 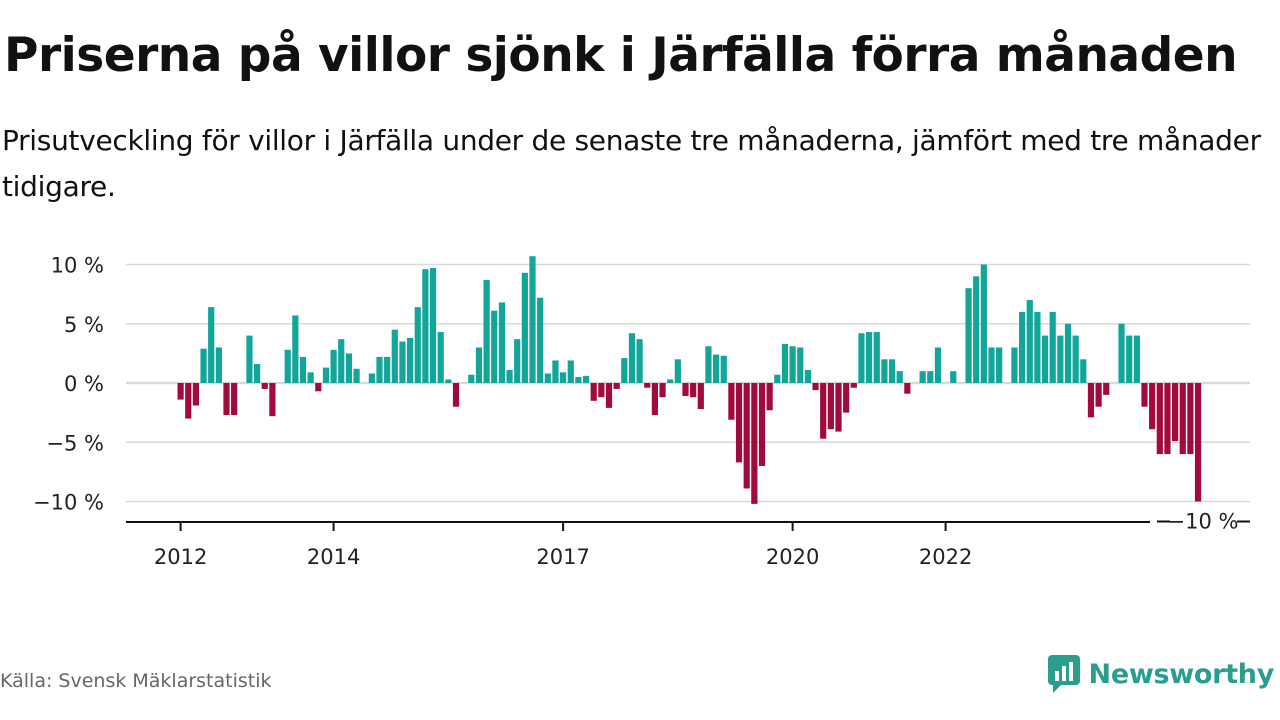 What do you see at coordinates (1203, 522) in the screenshot?
I see `last-value-label: −10 %` at bounding box center [1203, 522].